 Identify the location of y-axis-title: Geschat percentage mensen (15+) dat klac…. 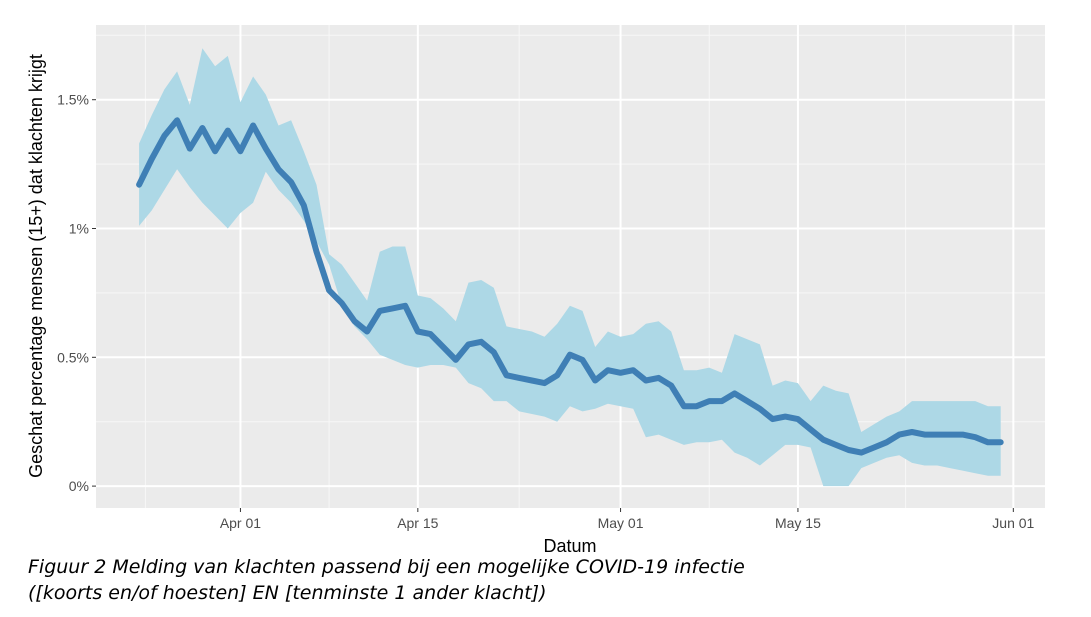
(36, 266).